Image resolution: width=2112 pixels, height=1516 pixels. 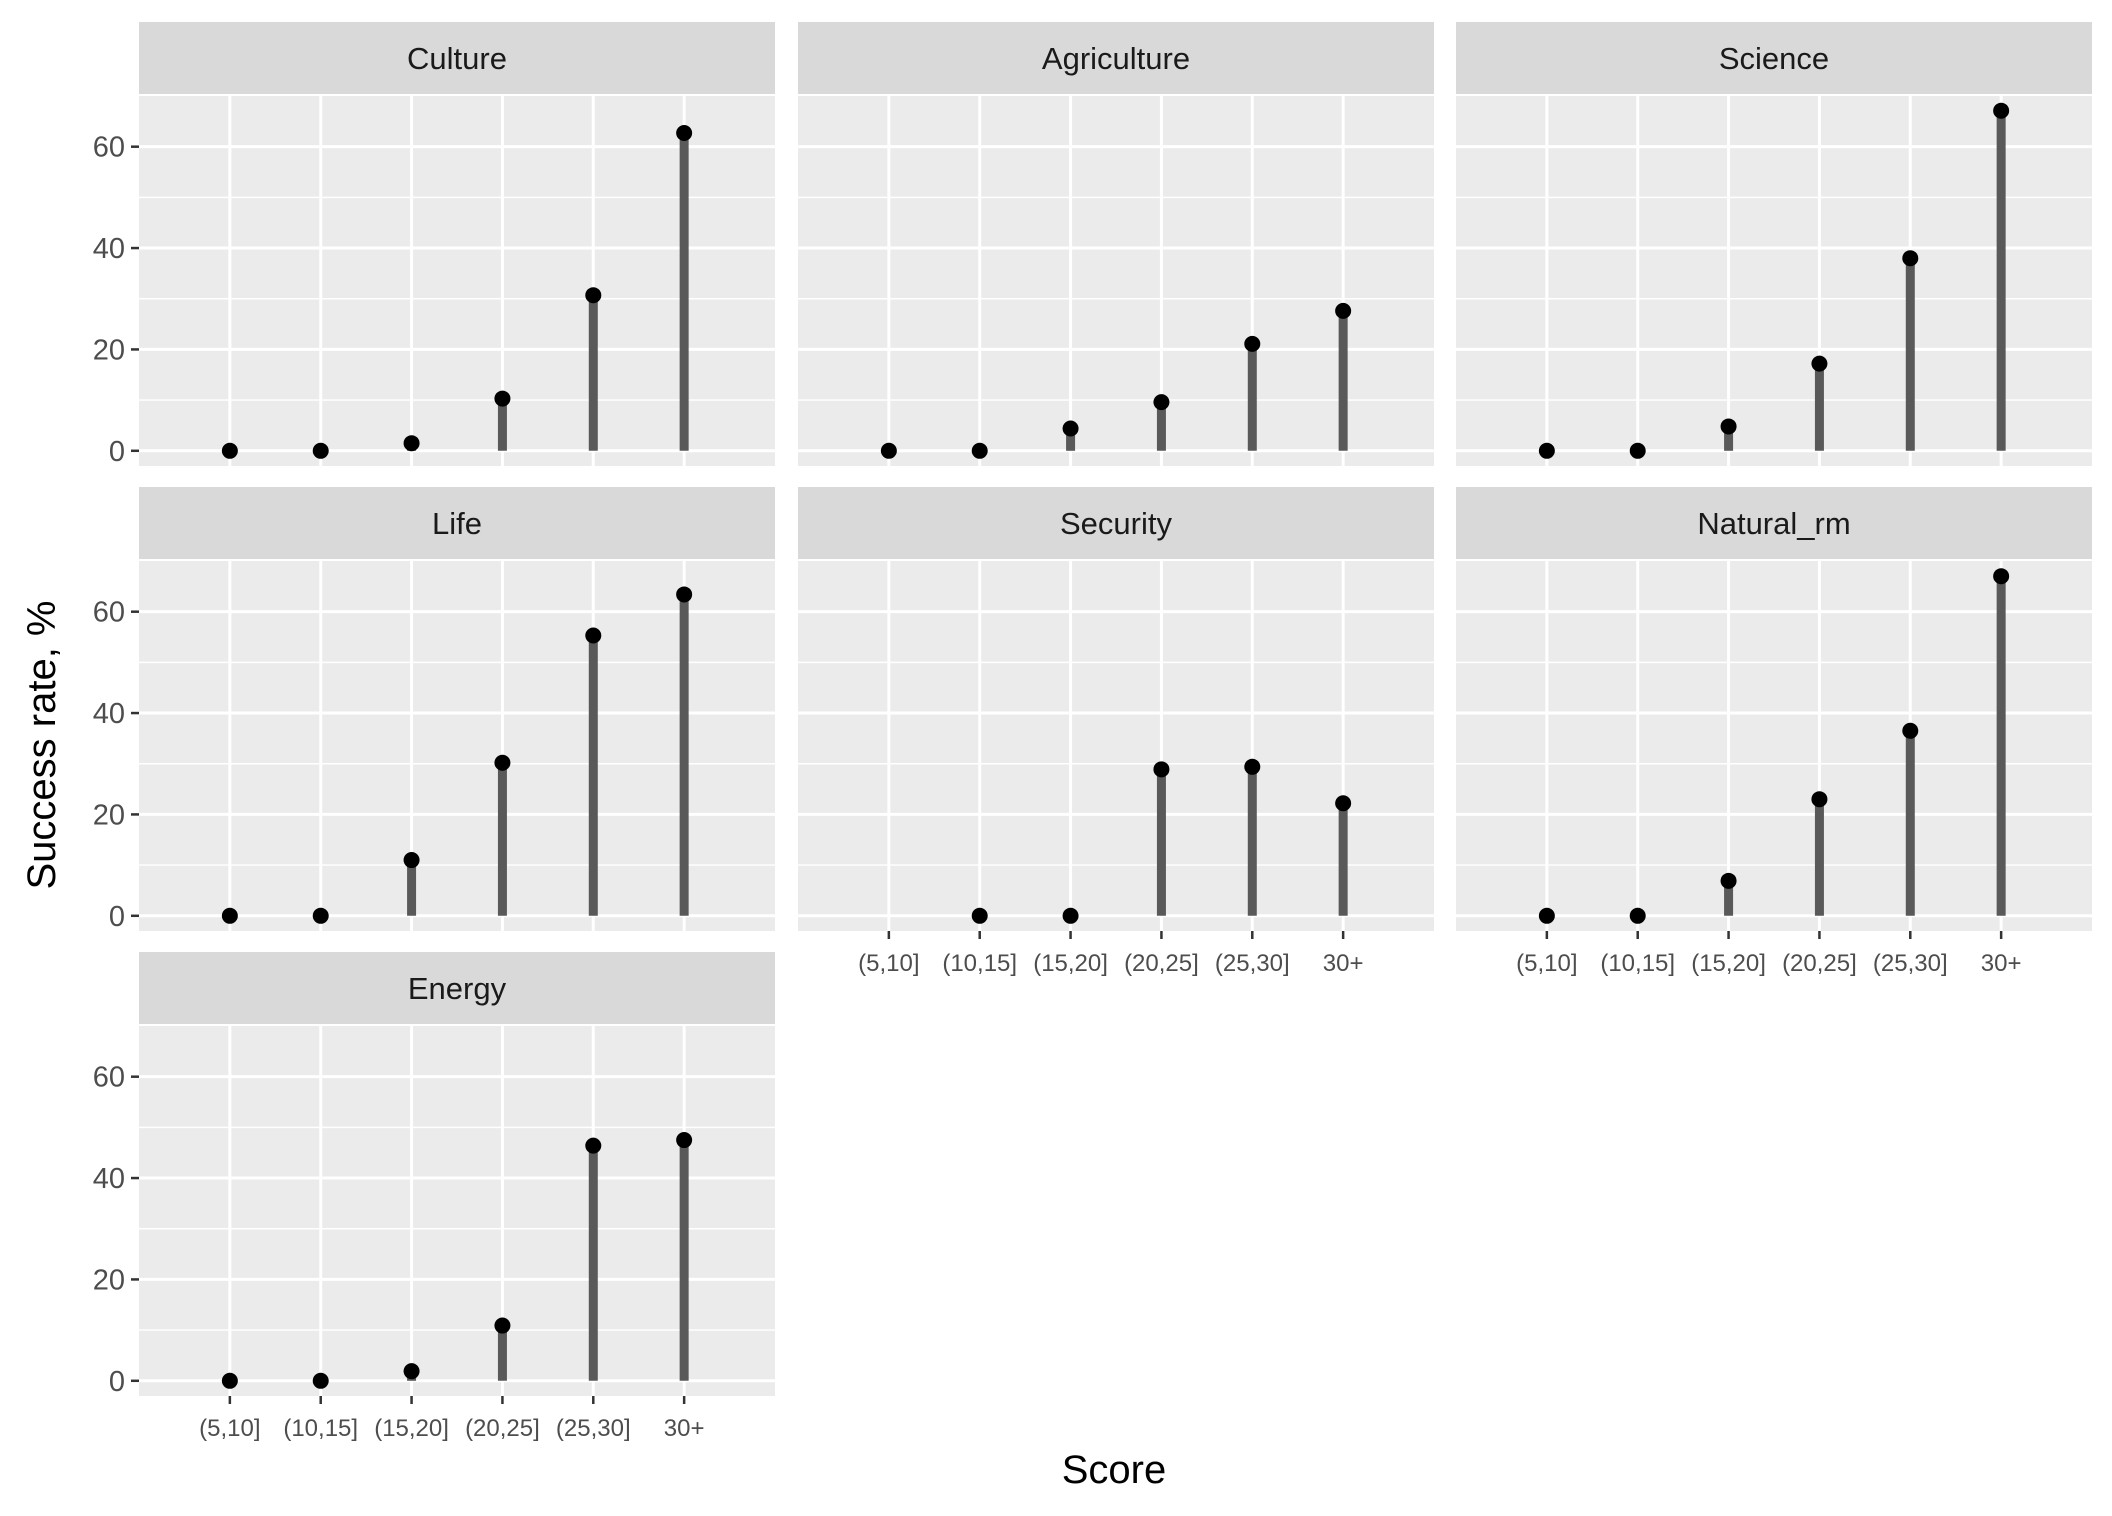 I want to click on strip-label: Science, so click(x=1774, y=58).